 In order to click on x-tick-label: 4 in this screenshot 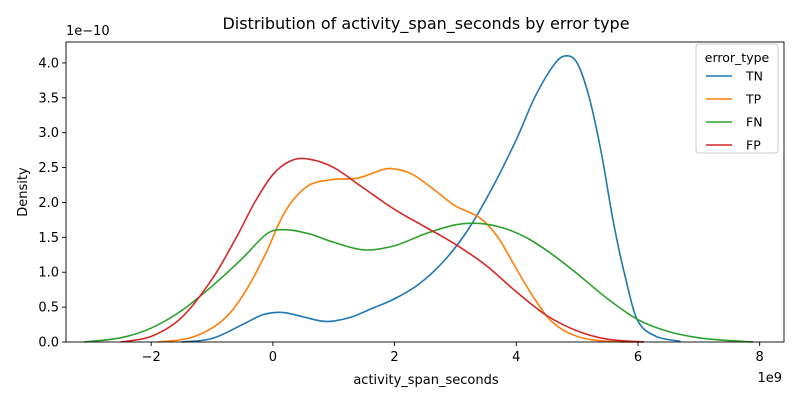, I will do `click(516, 357)`.